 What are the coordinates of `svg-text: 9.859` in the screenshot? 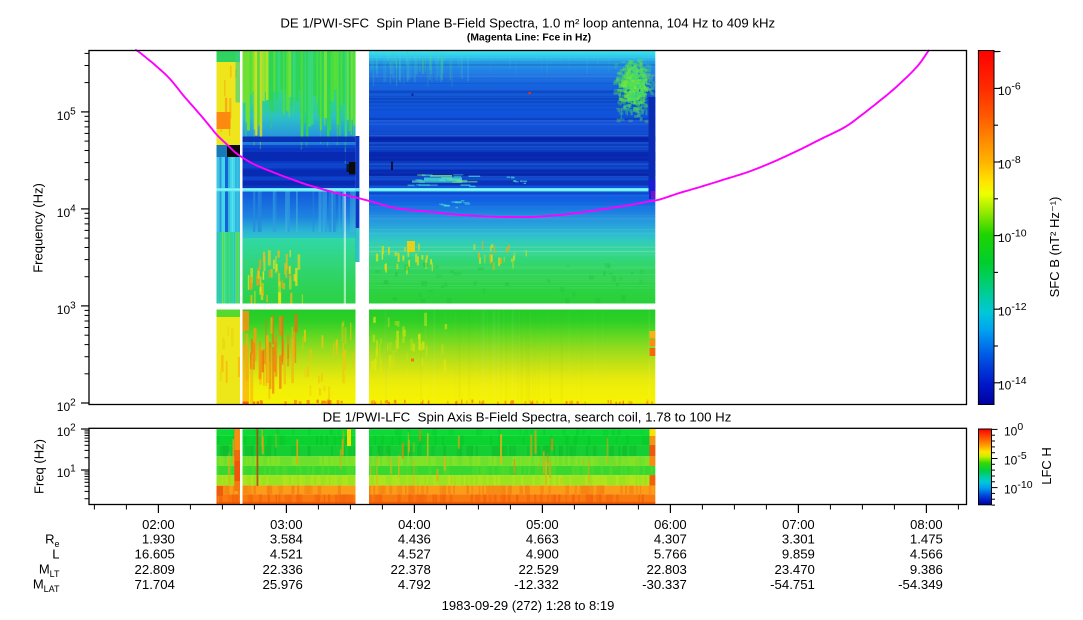 It's located at (798, 554).